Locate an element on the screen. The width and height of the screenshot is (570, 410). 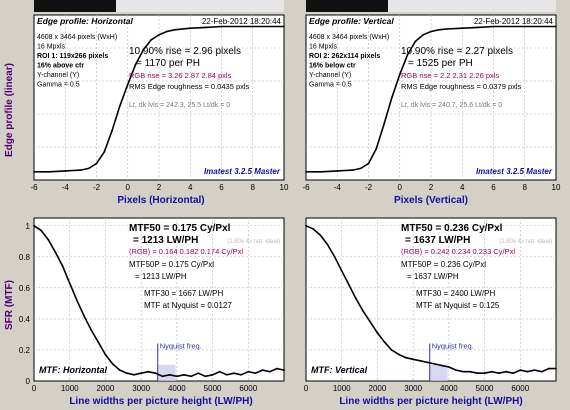
mtf50-lwph: = 1213 LW/PH is located at coordinates (165, 240).